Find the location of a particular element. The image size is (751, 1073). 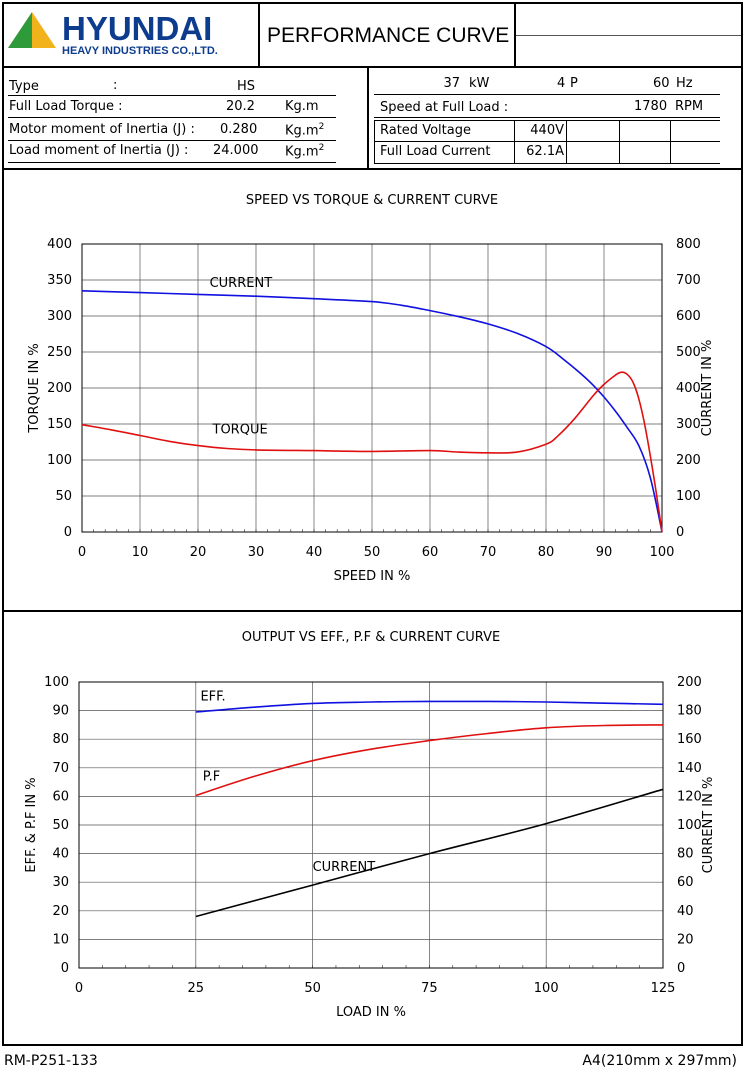

y-axis-label: EFF. & P.F IN % is located at coordinates (31, 824).